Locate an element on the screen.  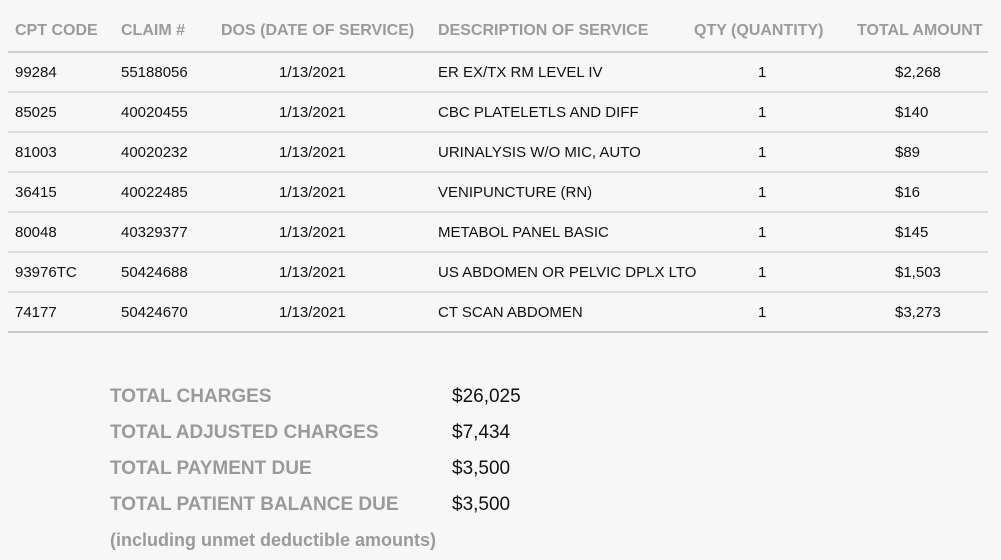
header-cpt-code: CPT CODE is located at coordinates (56, 30).